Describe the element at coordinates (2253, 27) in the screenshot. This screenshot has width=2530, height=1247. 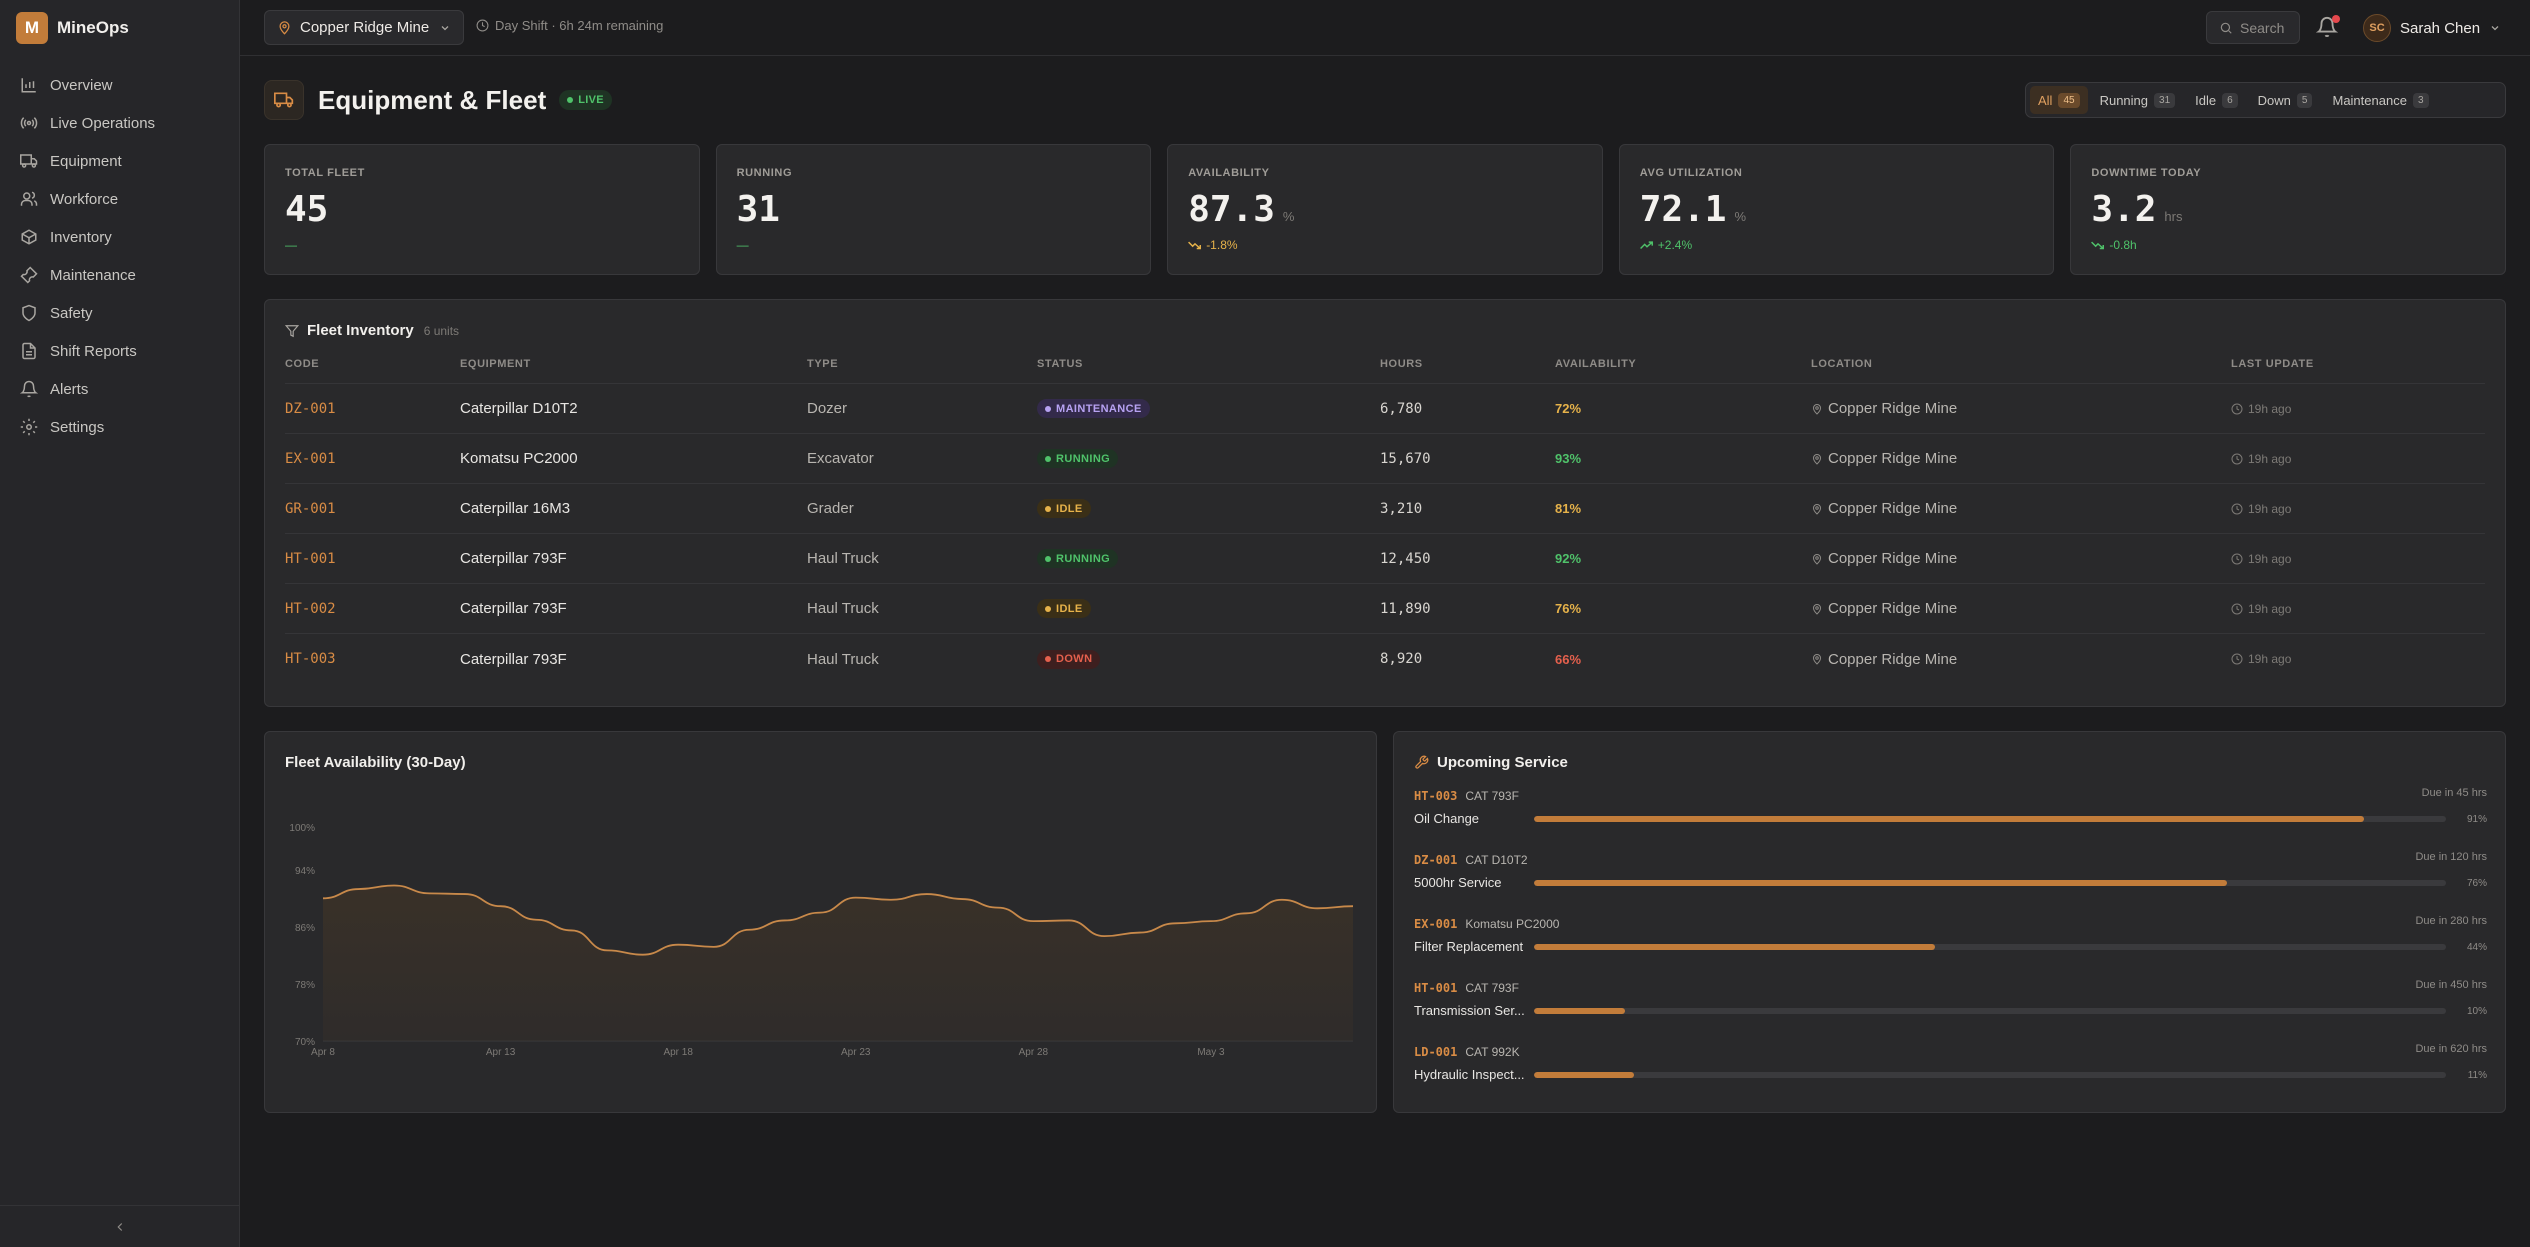
I see `search-input: Search` at that location.